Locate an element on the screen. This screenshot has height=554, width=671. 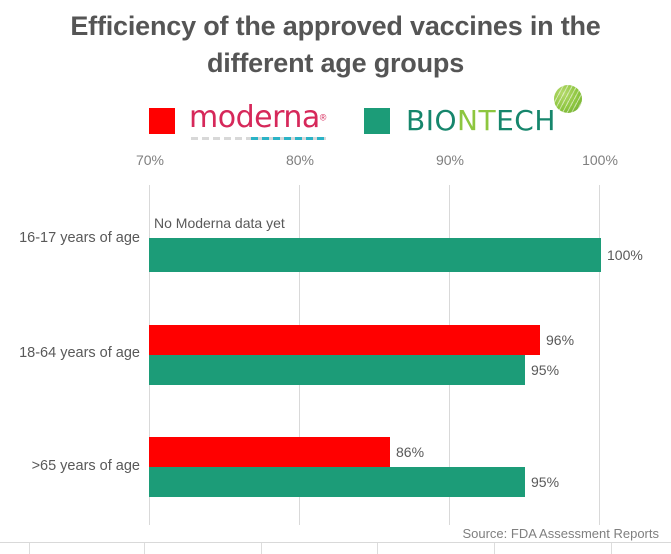
biontech-wordmark-bio: BIO is located at coordinates (432, 120).